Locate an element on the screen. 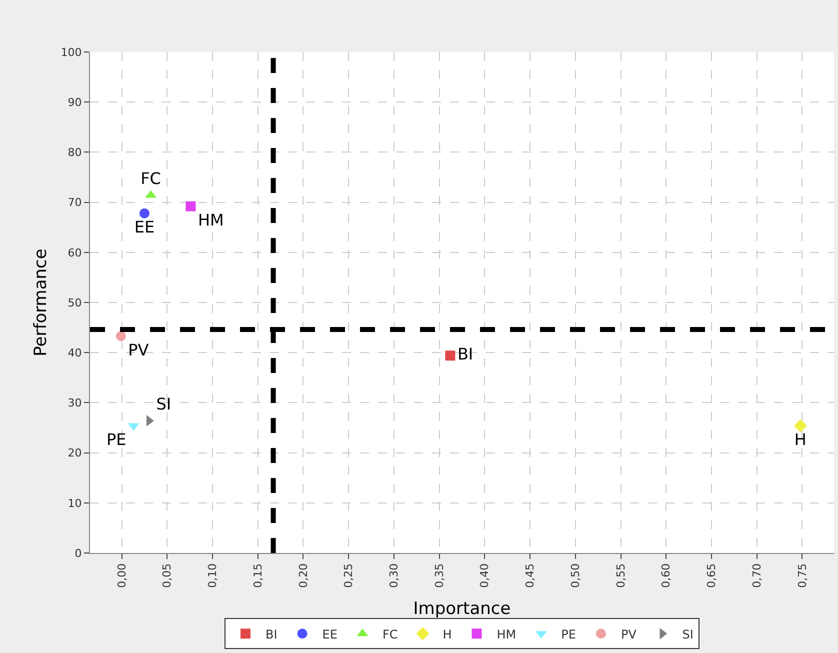 This screenshot has width=838, height=653. text: PE is located at coordinates (116, 439).